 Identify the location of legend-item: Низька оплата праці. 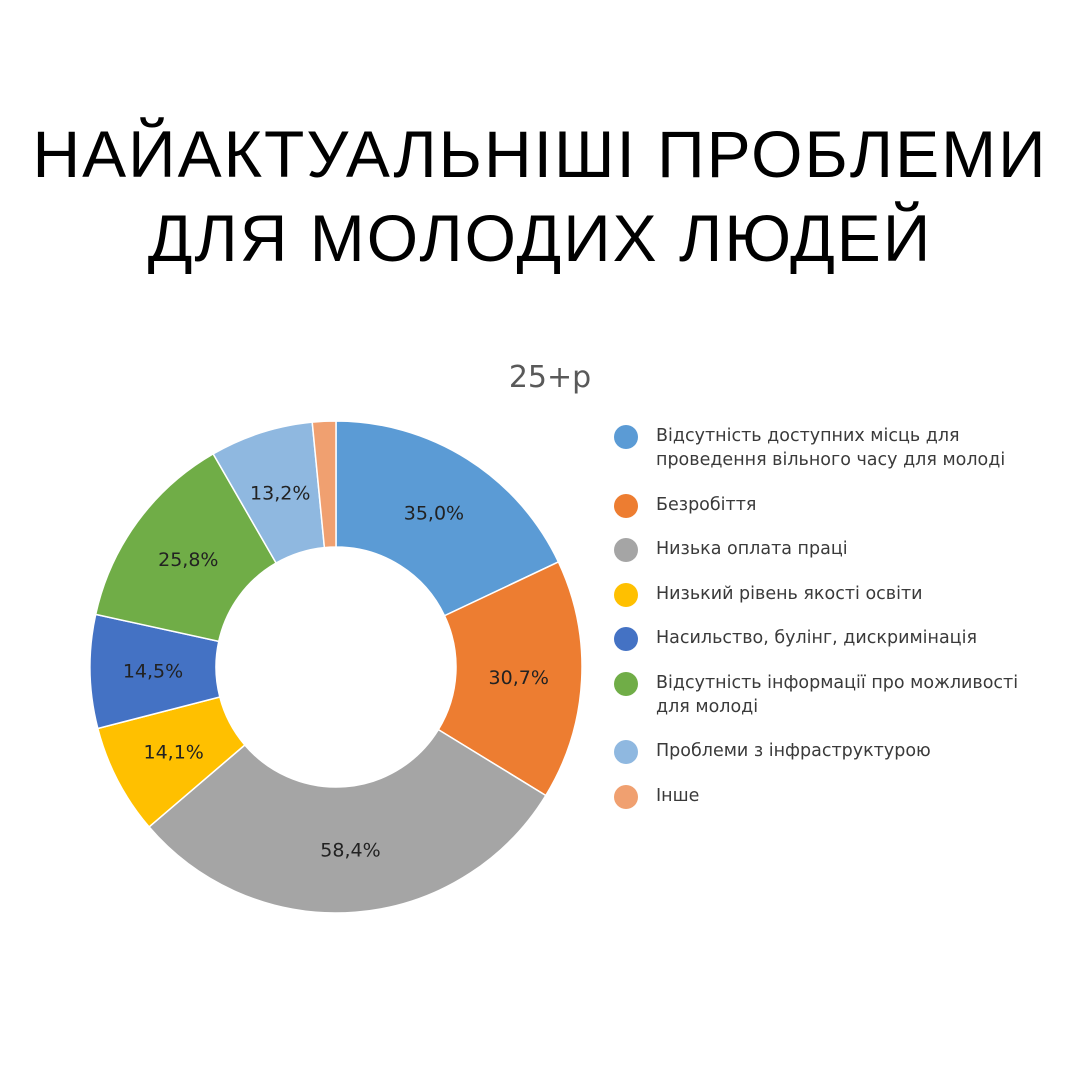
(832, 549).